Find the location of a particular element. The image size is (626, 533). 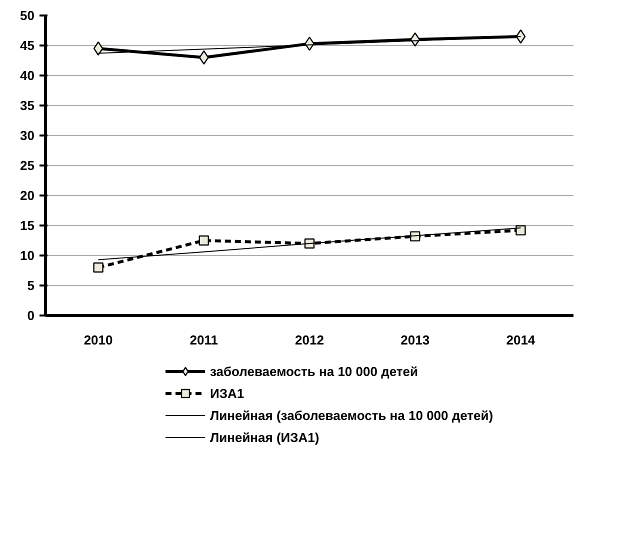

y-tick-label: 20 is located at coordinates (27, 195).